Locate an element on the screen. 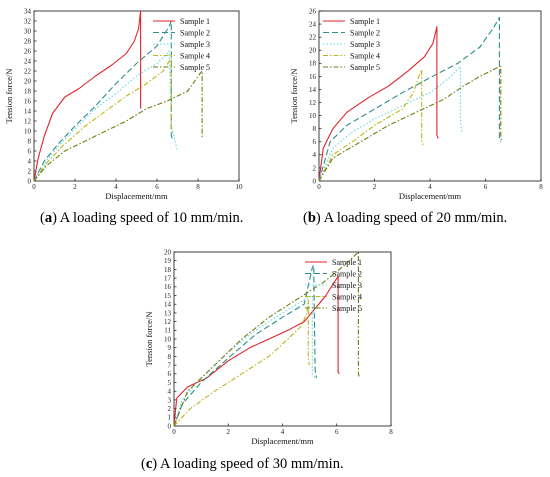 The width and height of the screenshot is (550, 477). x-tick-label: 10 is located at coordinates (240, 187).